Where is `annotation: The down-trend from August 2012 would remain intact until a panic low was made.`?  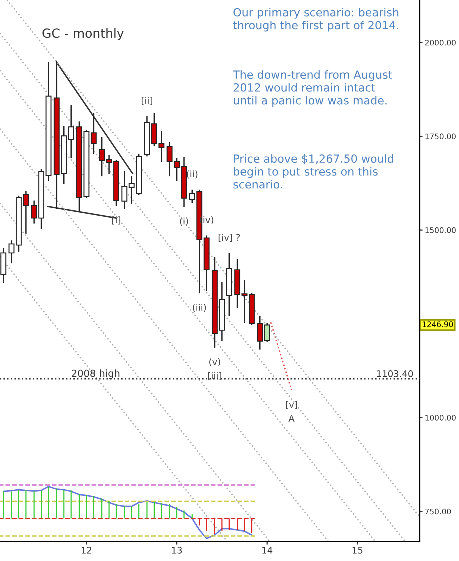
annotation: The down-trend from August 2012 would remain intact until a panic low was made. is located at coordinates (312, 88).